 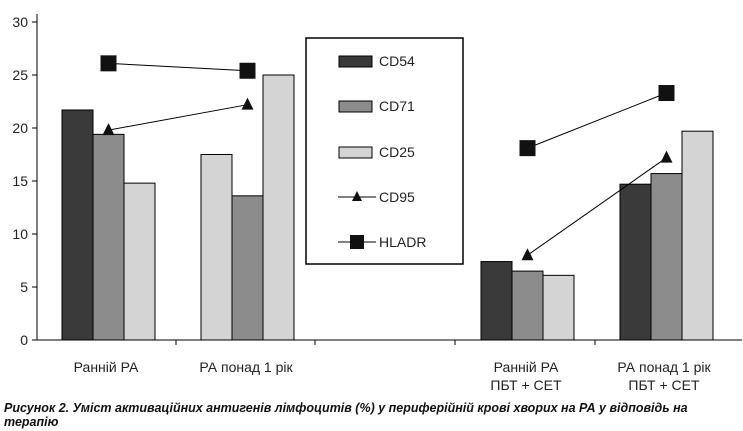 What do you see at coordinates (20, 128) in the screenshot?
I see `y-tick-label: 20` at bounding box center [20, 128].